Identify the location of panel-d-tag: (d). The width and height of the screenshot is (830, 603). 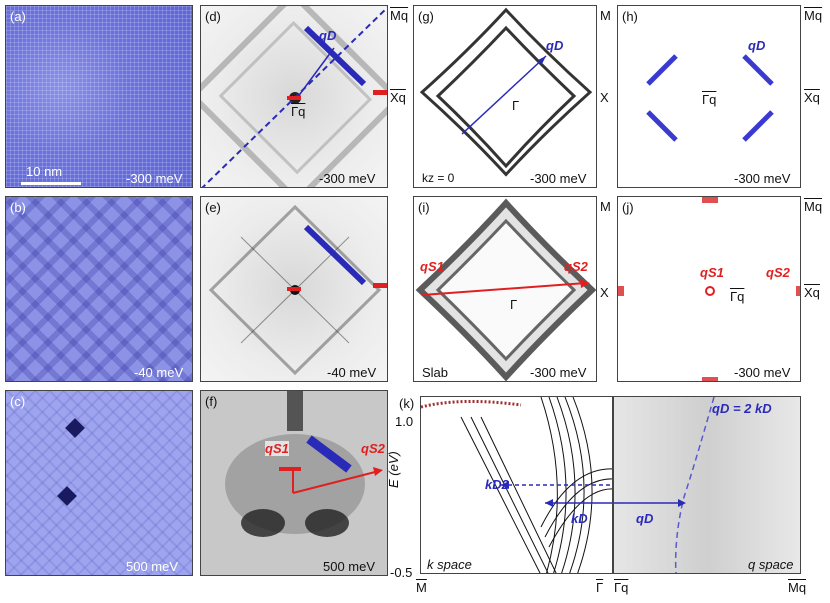
(213, 16).